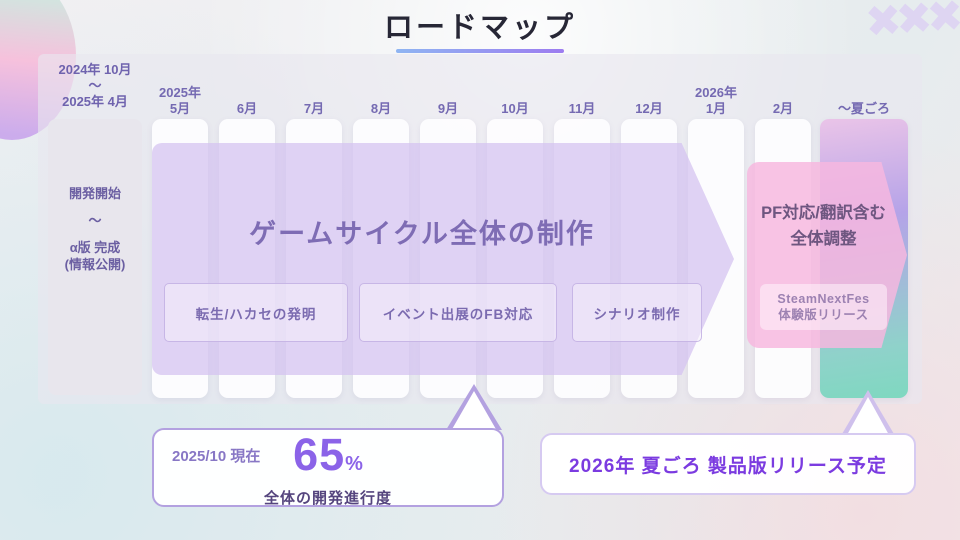 This screenshot has height=540, width=960. Describe the element at coordinates (422, 234) in the screenshot. I see `main-phase-label: ゲームサイクル全体の制作` at that location.